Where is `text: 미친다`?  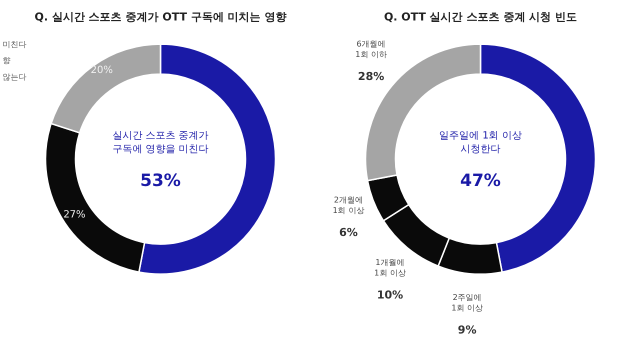
text: 미친다 is located at coordinates (14, 44).